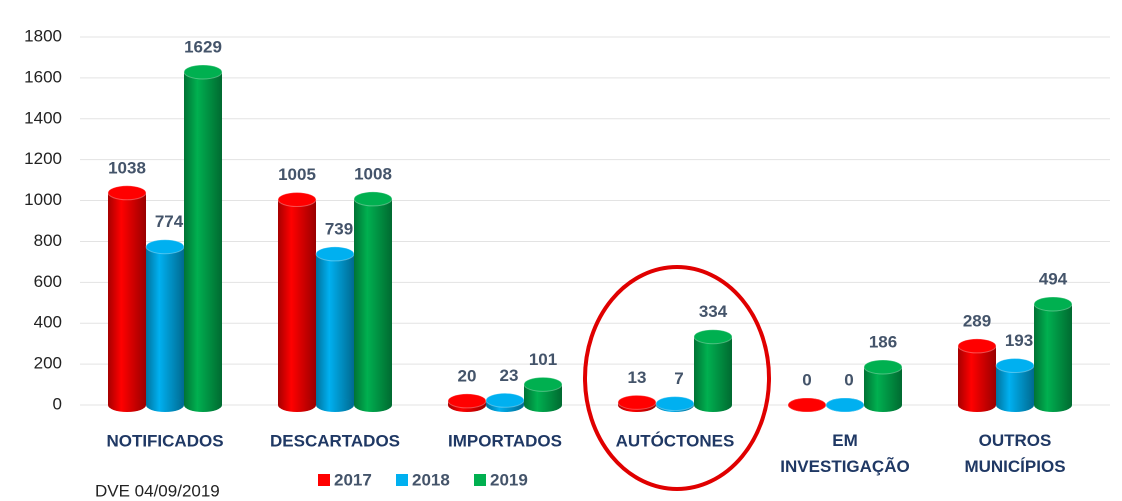 The image size is (1122, 501). What do you see at coordinates (637, 377) in the screenshot?
I see `value-label: 13` at bounding box center [637, 377].